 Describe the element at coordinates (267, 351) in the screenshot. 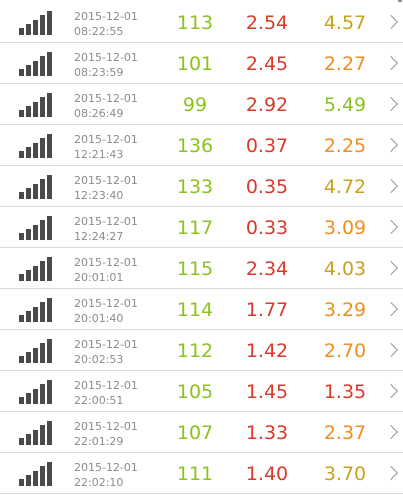

I see `value-2: 1.42` at that location.